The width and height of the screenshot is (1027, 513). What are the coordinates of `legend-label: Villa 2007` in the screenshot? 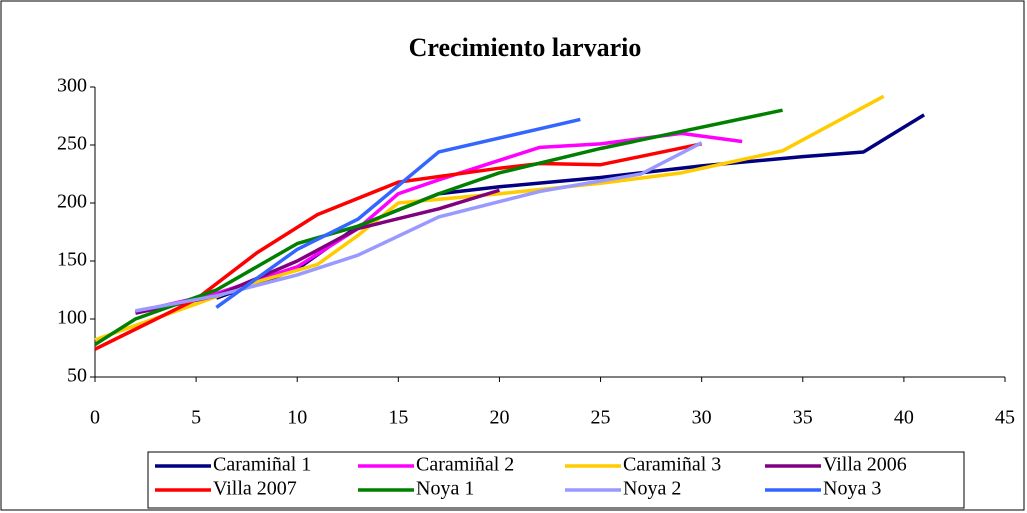 It's located at (255, 489).